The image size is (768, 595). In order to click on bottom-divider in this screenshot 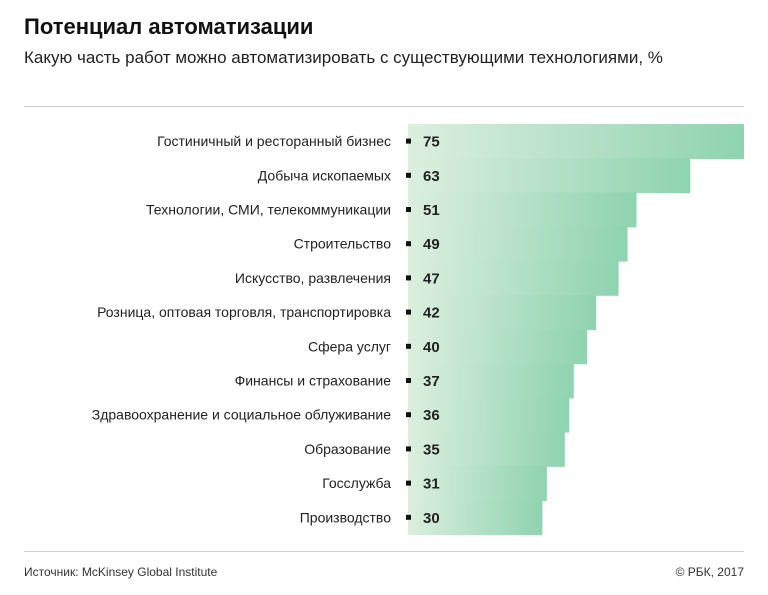, I will do `click(384, 551)`.